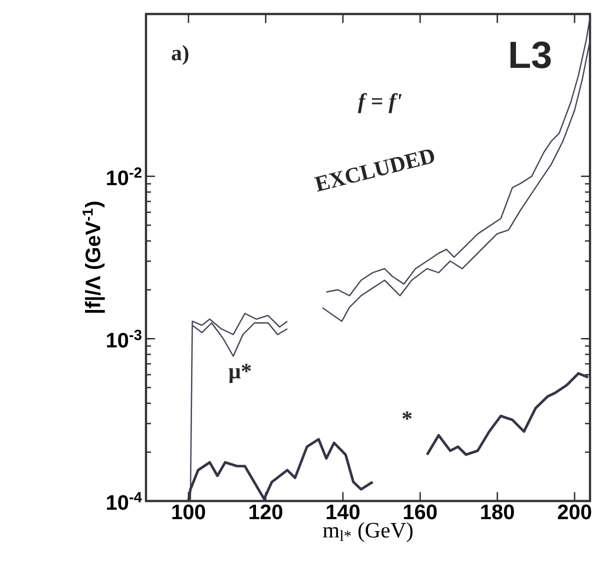  What do you see at coordinates (189, 512) in the screenshot?
I see `x-tick-label: 100` at bounding box center [189, 512].